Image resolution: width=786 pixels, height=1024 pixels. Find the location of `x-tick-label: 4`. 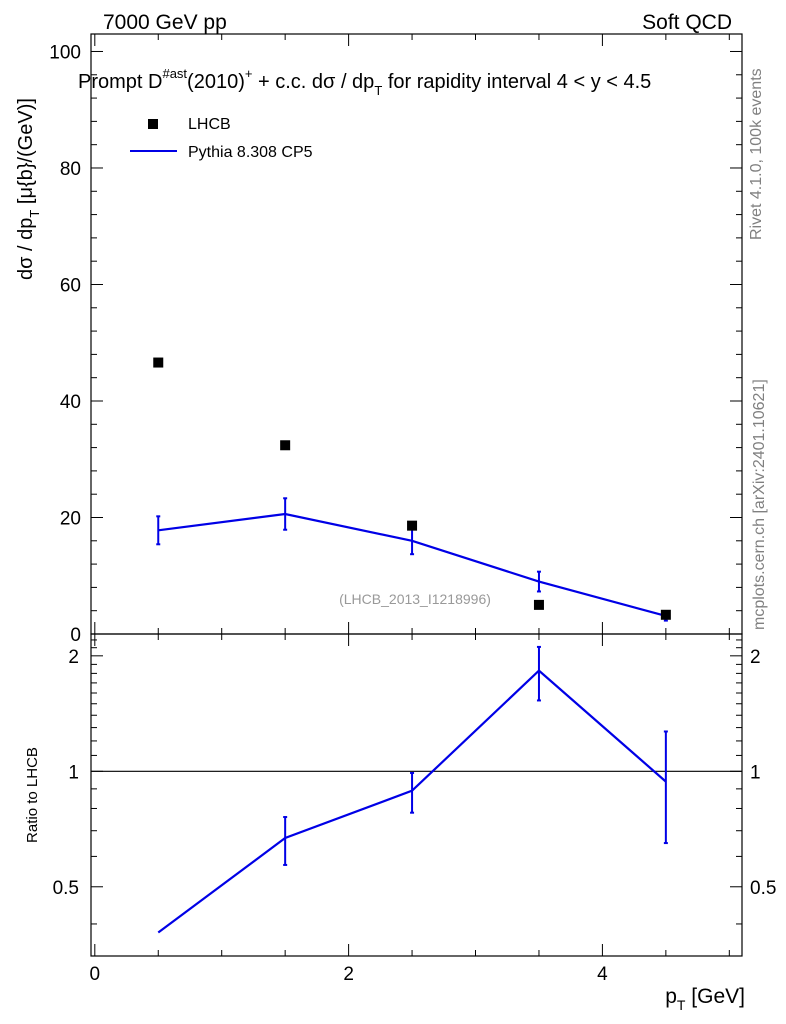

x-tick-label: 4 is located at coordinates (602, 974).